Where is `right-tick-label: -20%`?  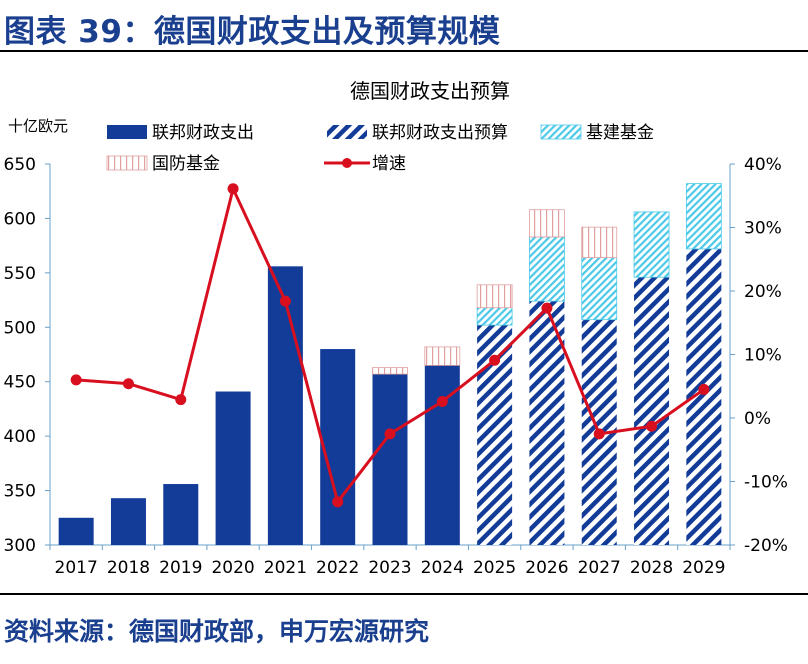 right-tick-label: -20% is located at coordinates (766, 546).